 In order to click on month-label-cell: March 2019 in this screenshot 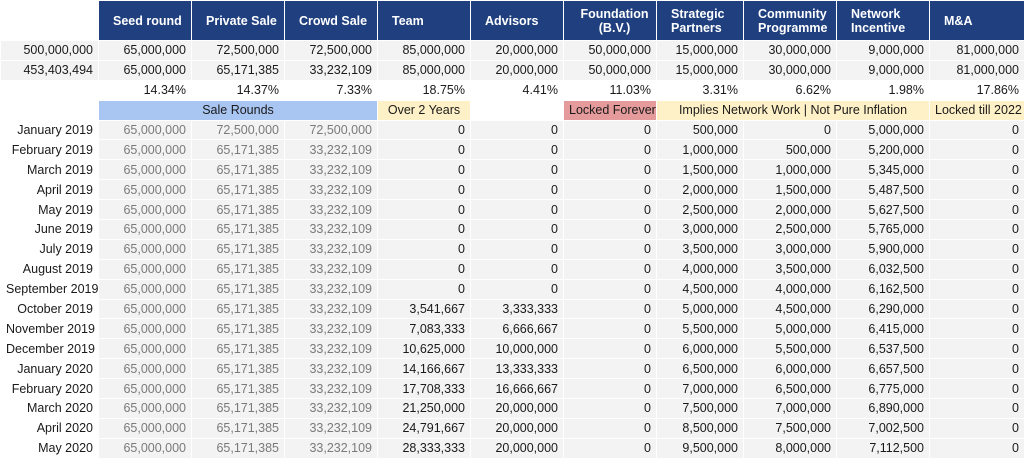, I will do `click(50, 170)`.